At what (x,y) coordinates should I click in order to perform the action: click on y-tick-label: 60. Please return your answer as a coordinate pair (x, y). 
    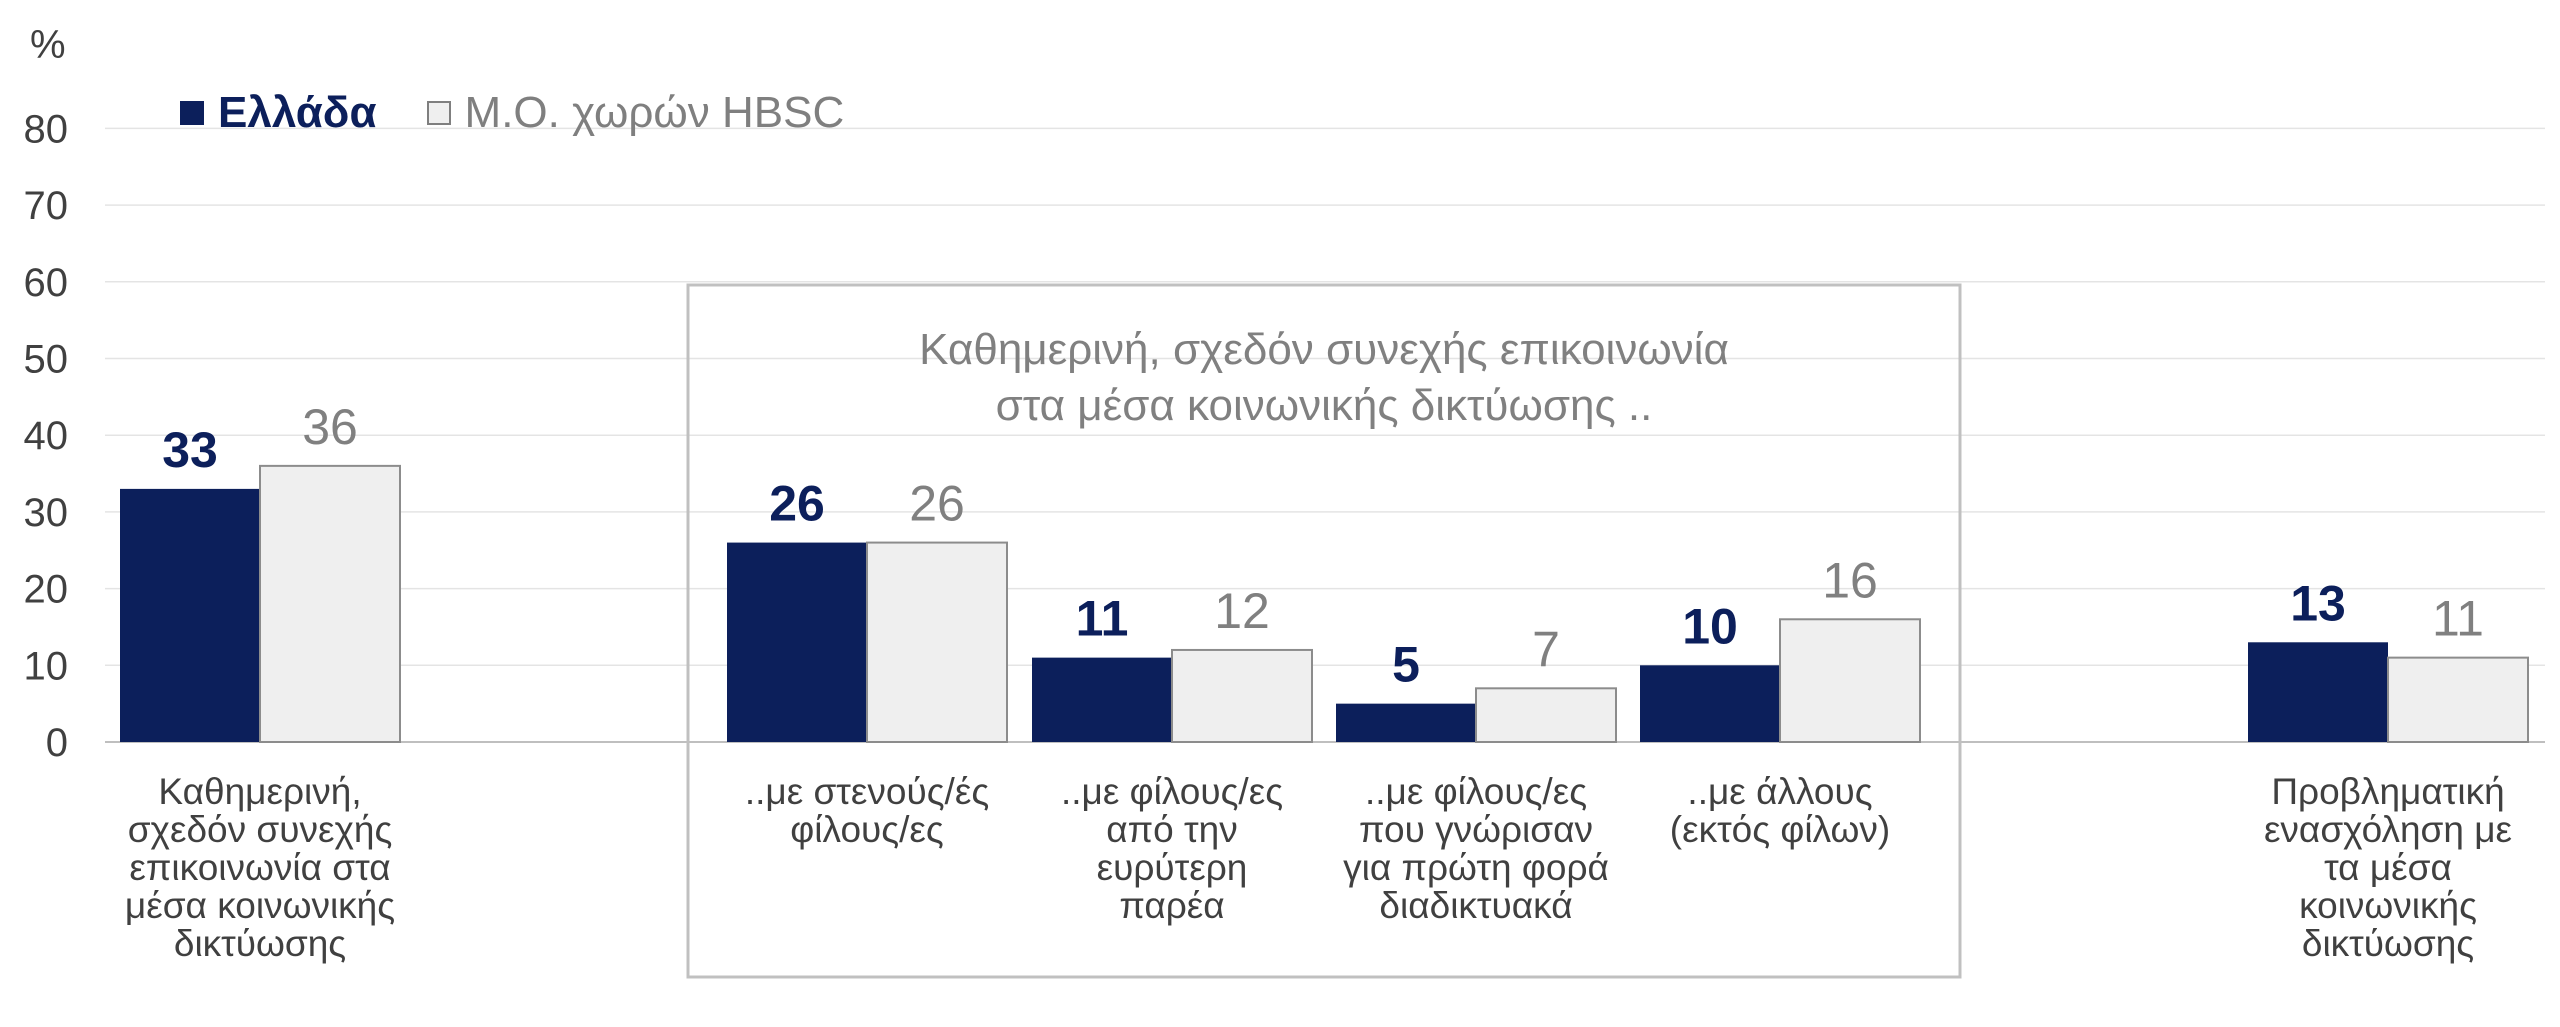
    Looking at the image, I should click on (46, 283).